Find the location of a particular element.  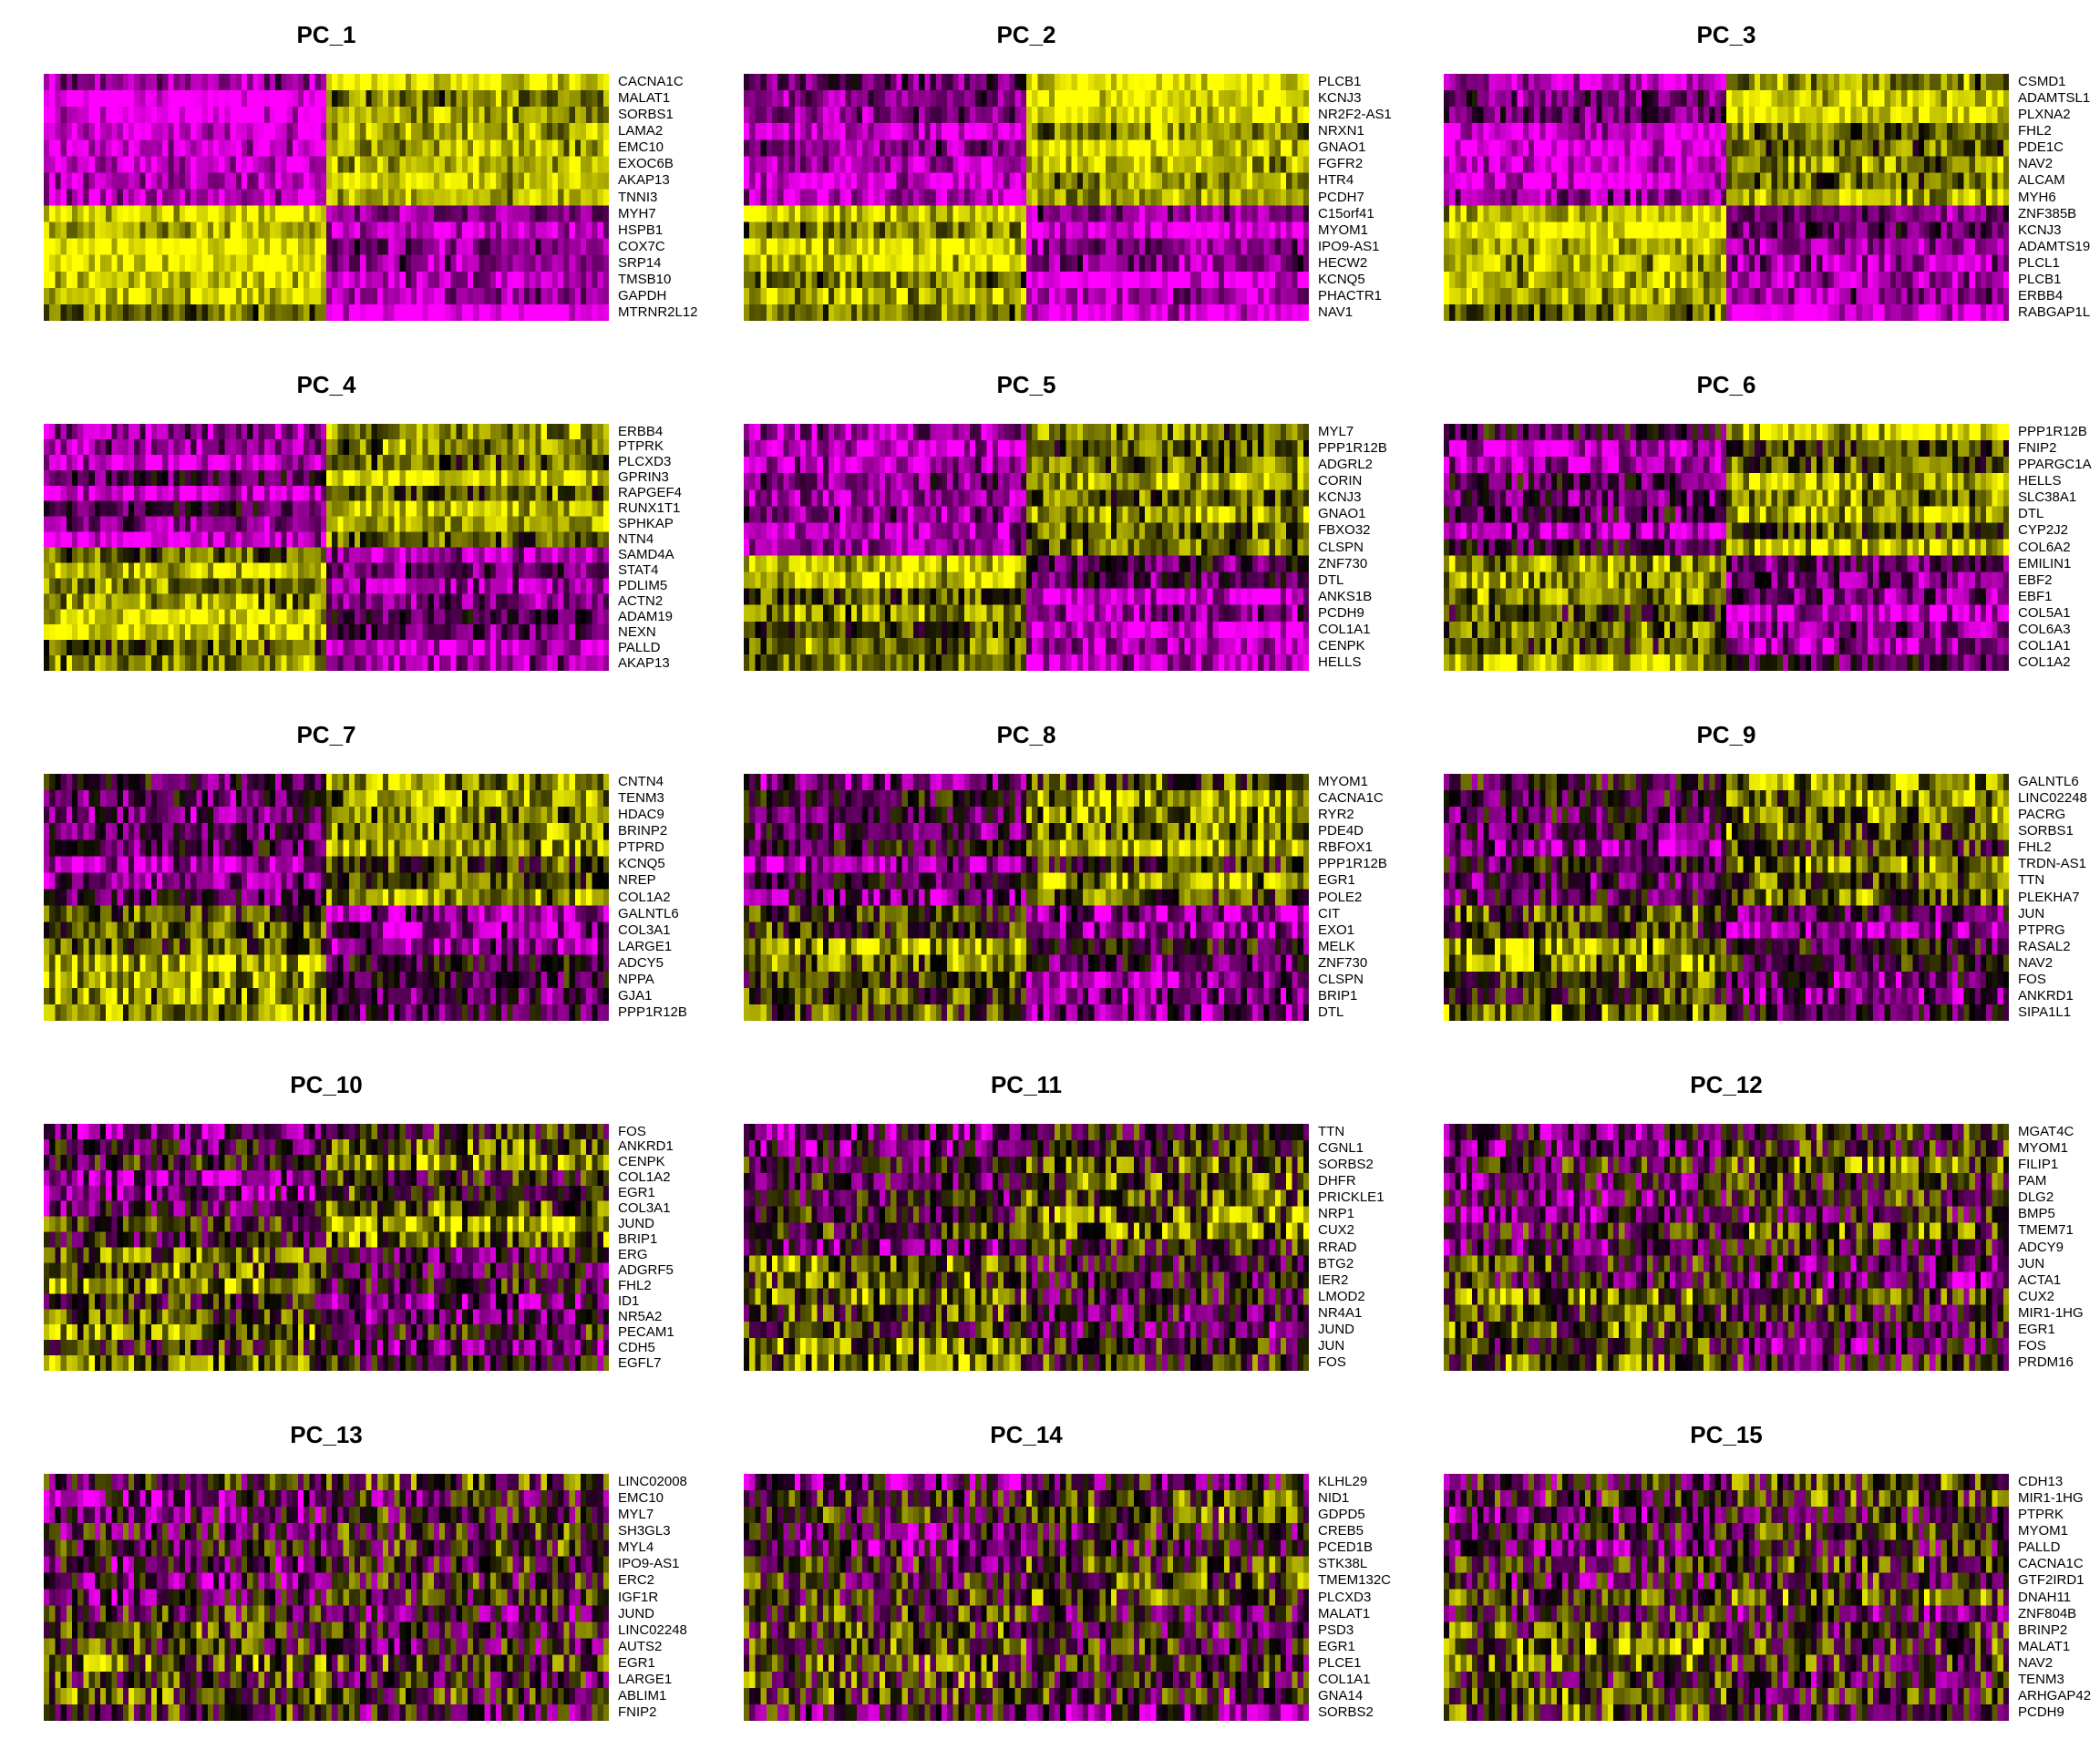

gene-label: C15orf41 is located at coordinates (1346, 214).